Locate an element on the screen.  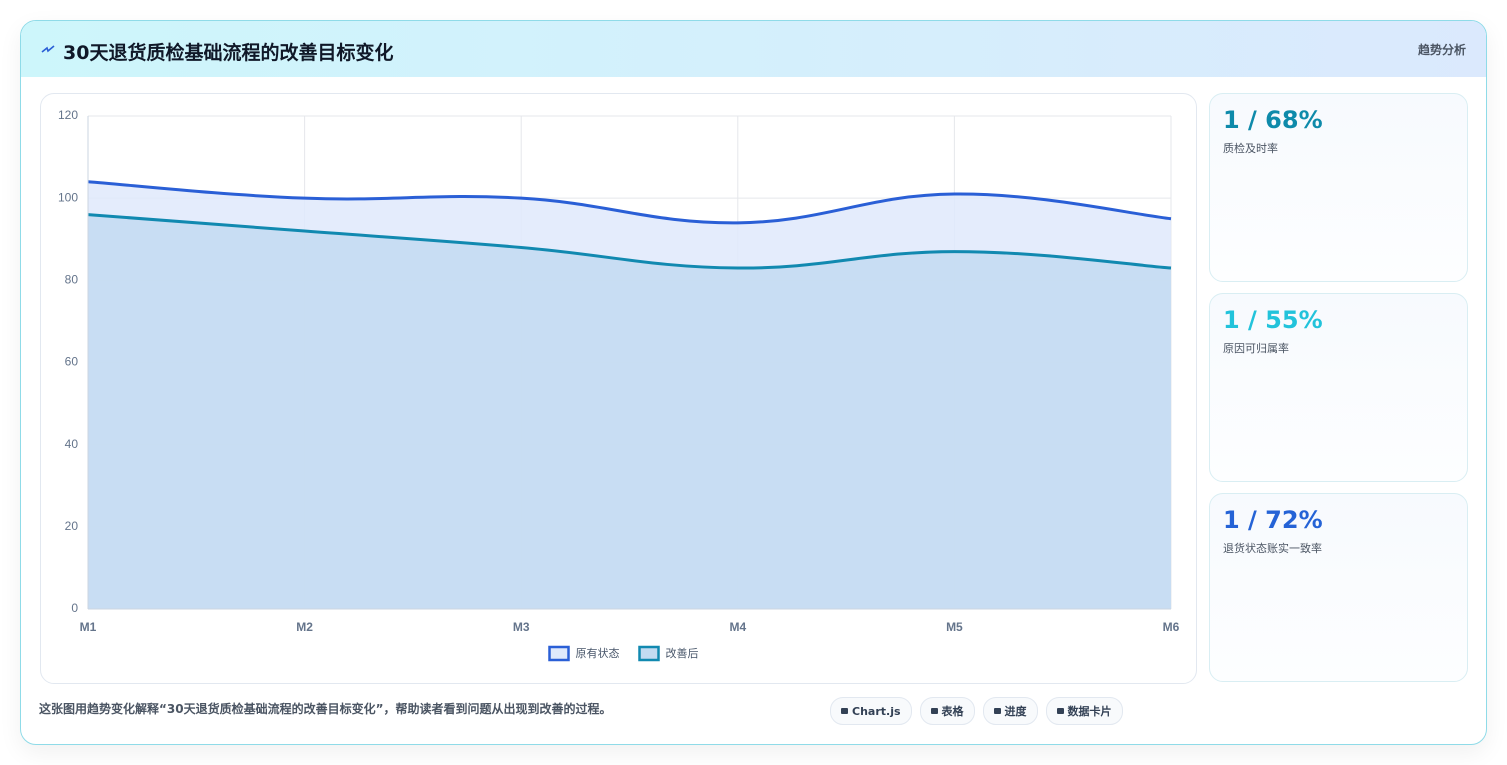
y-tick-label: 40 is located at coordinates (72, 444).